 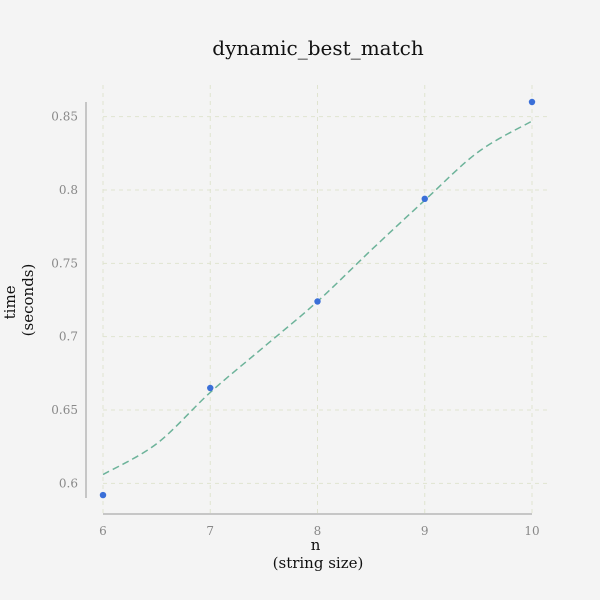 I want to click on x-axis-label: n (string size), so click(x=318, y=554).